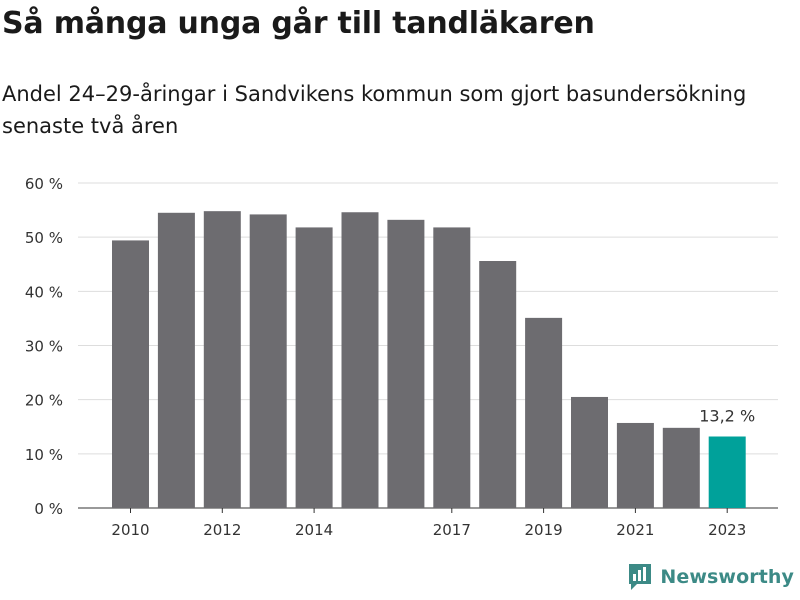  Describe the element at coordinates (48, 509) in the screenshot. I see `y-tick-label: 0 %` at that location.